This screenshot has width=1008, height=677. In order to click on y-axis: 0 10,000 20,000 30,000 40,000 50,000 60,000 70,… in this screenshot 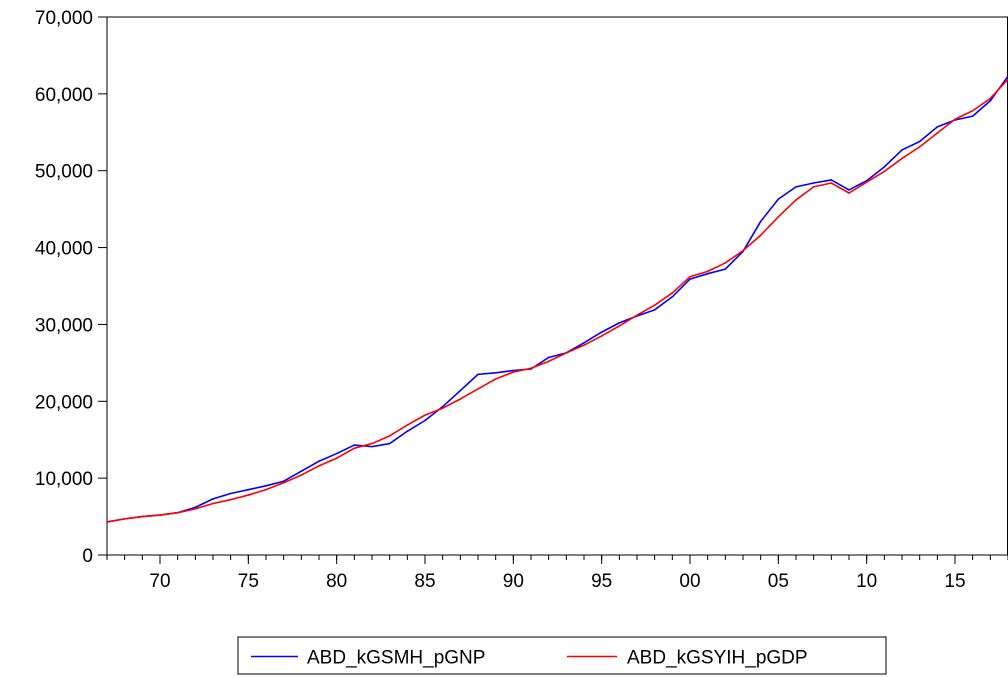, I will do `click(71, 287)`.